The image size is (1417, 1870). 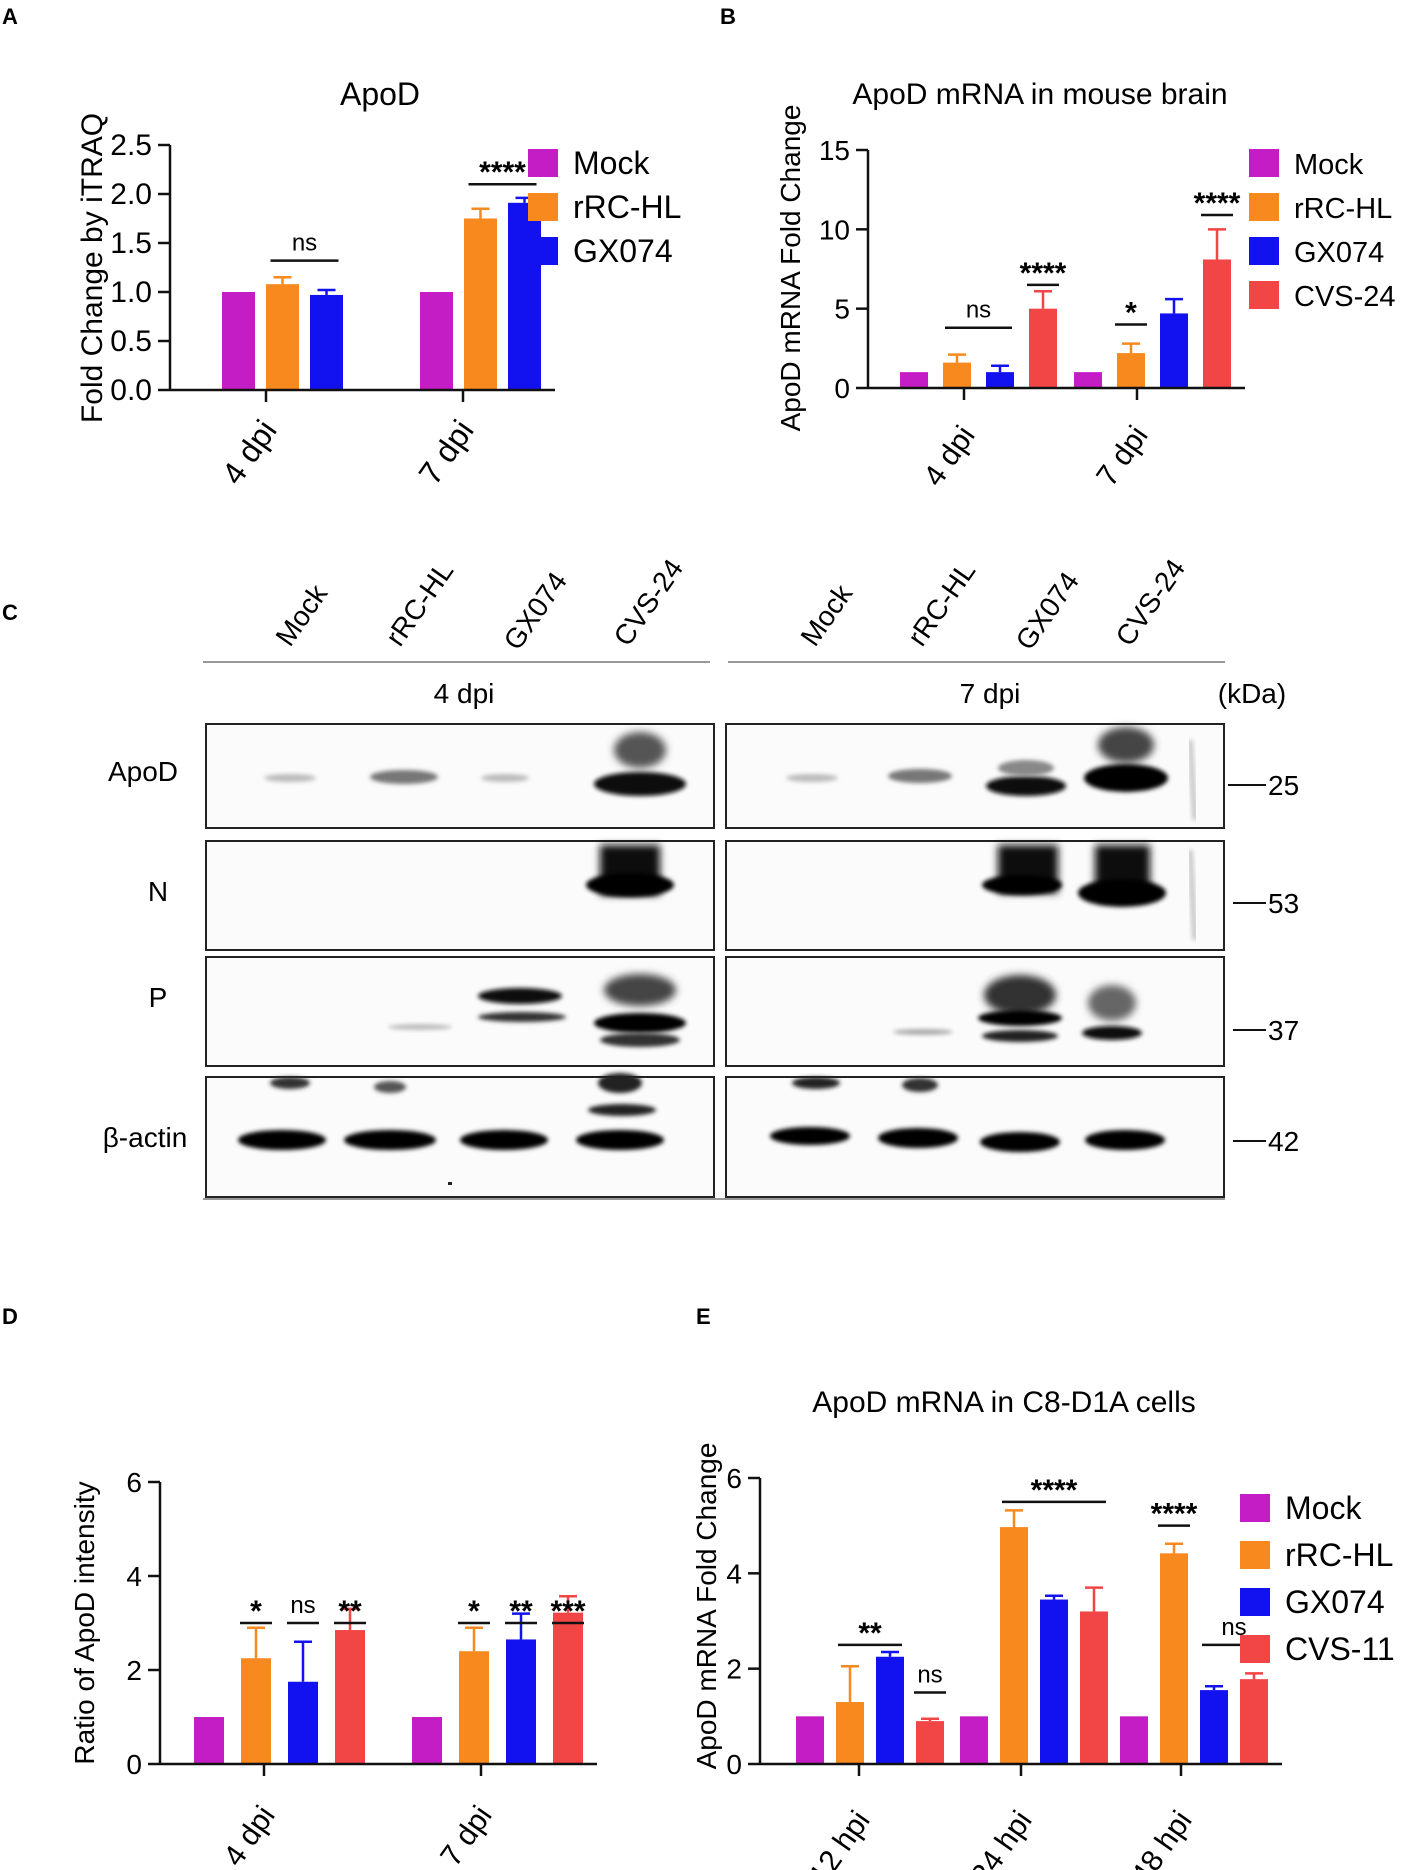 I want to click on y-axis-label: Ratio of ApoD intensity, so click(x=84, y=1622).